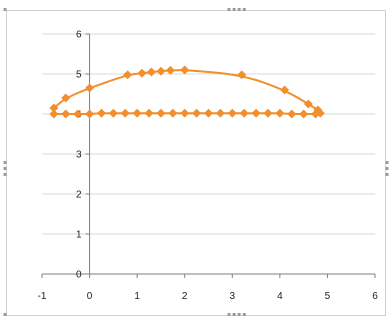  I want to click on y-tick-label: 0, so click(79, 275).